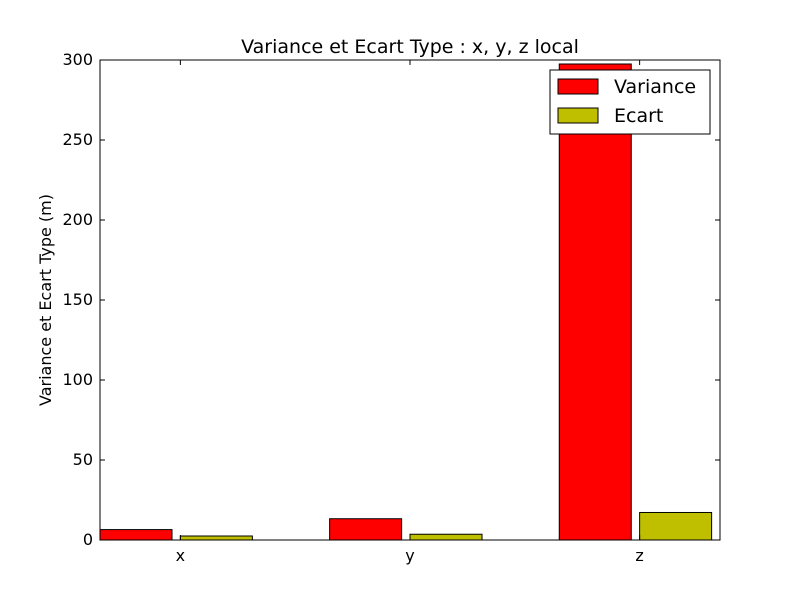 The image size is (800, 600). Describe the element at coordinates (409, 555) in the screenshot. I see `x-tick-label-y: y` at that location.